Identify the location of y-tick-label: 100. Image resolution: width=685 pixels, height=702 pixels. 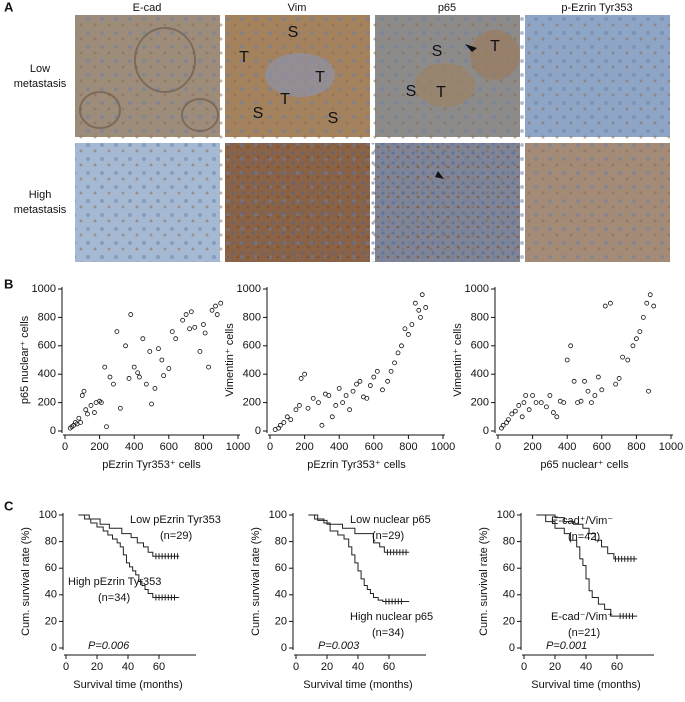
(48, 515).